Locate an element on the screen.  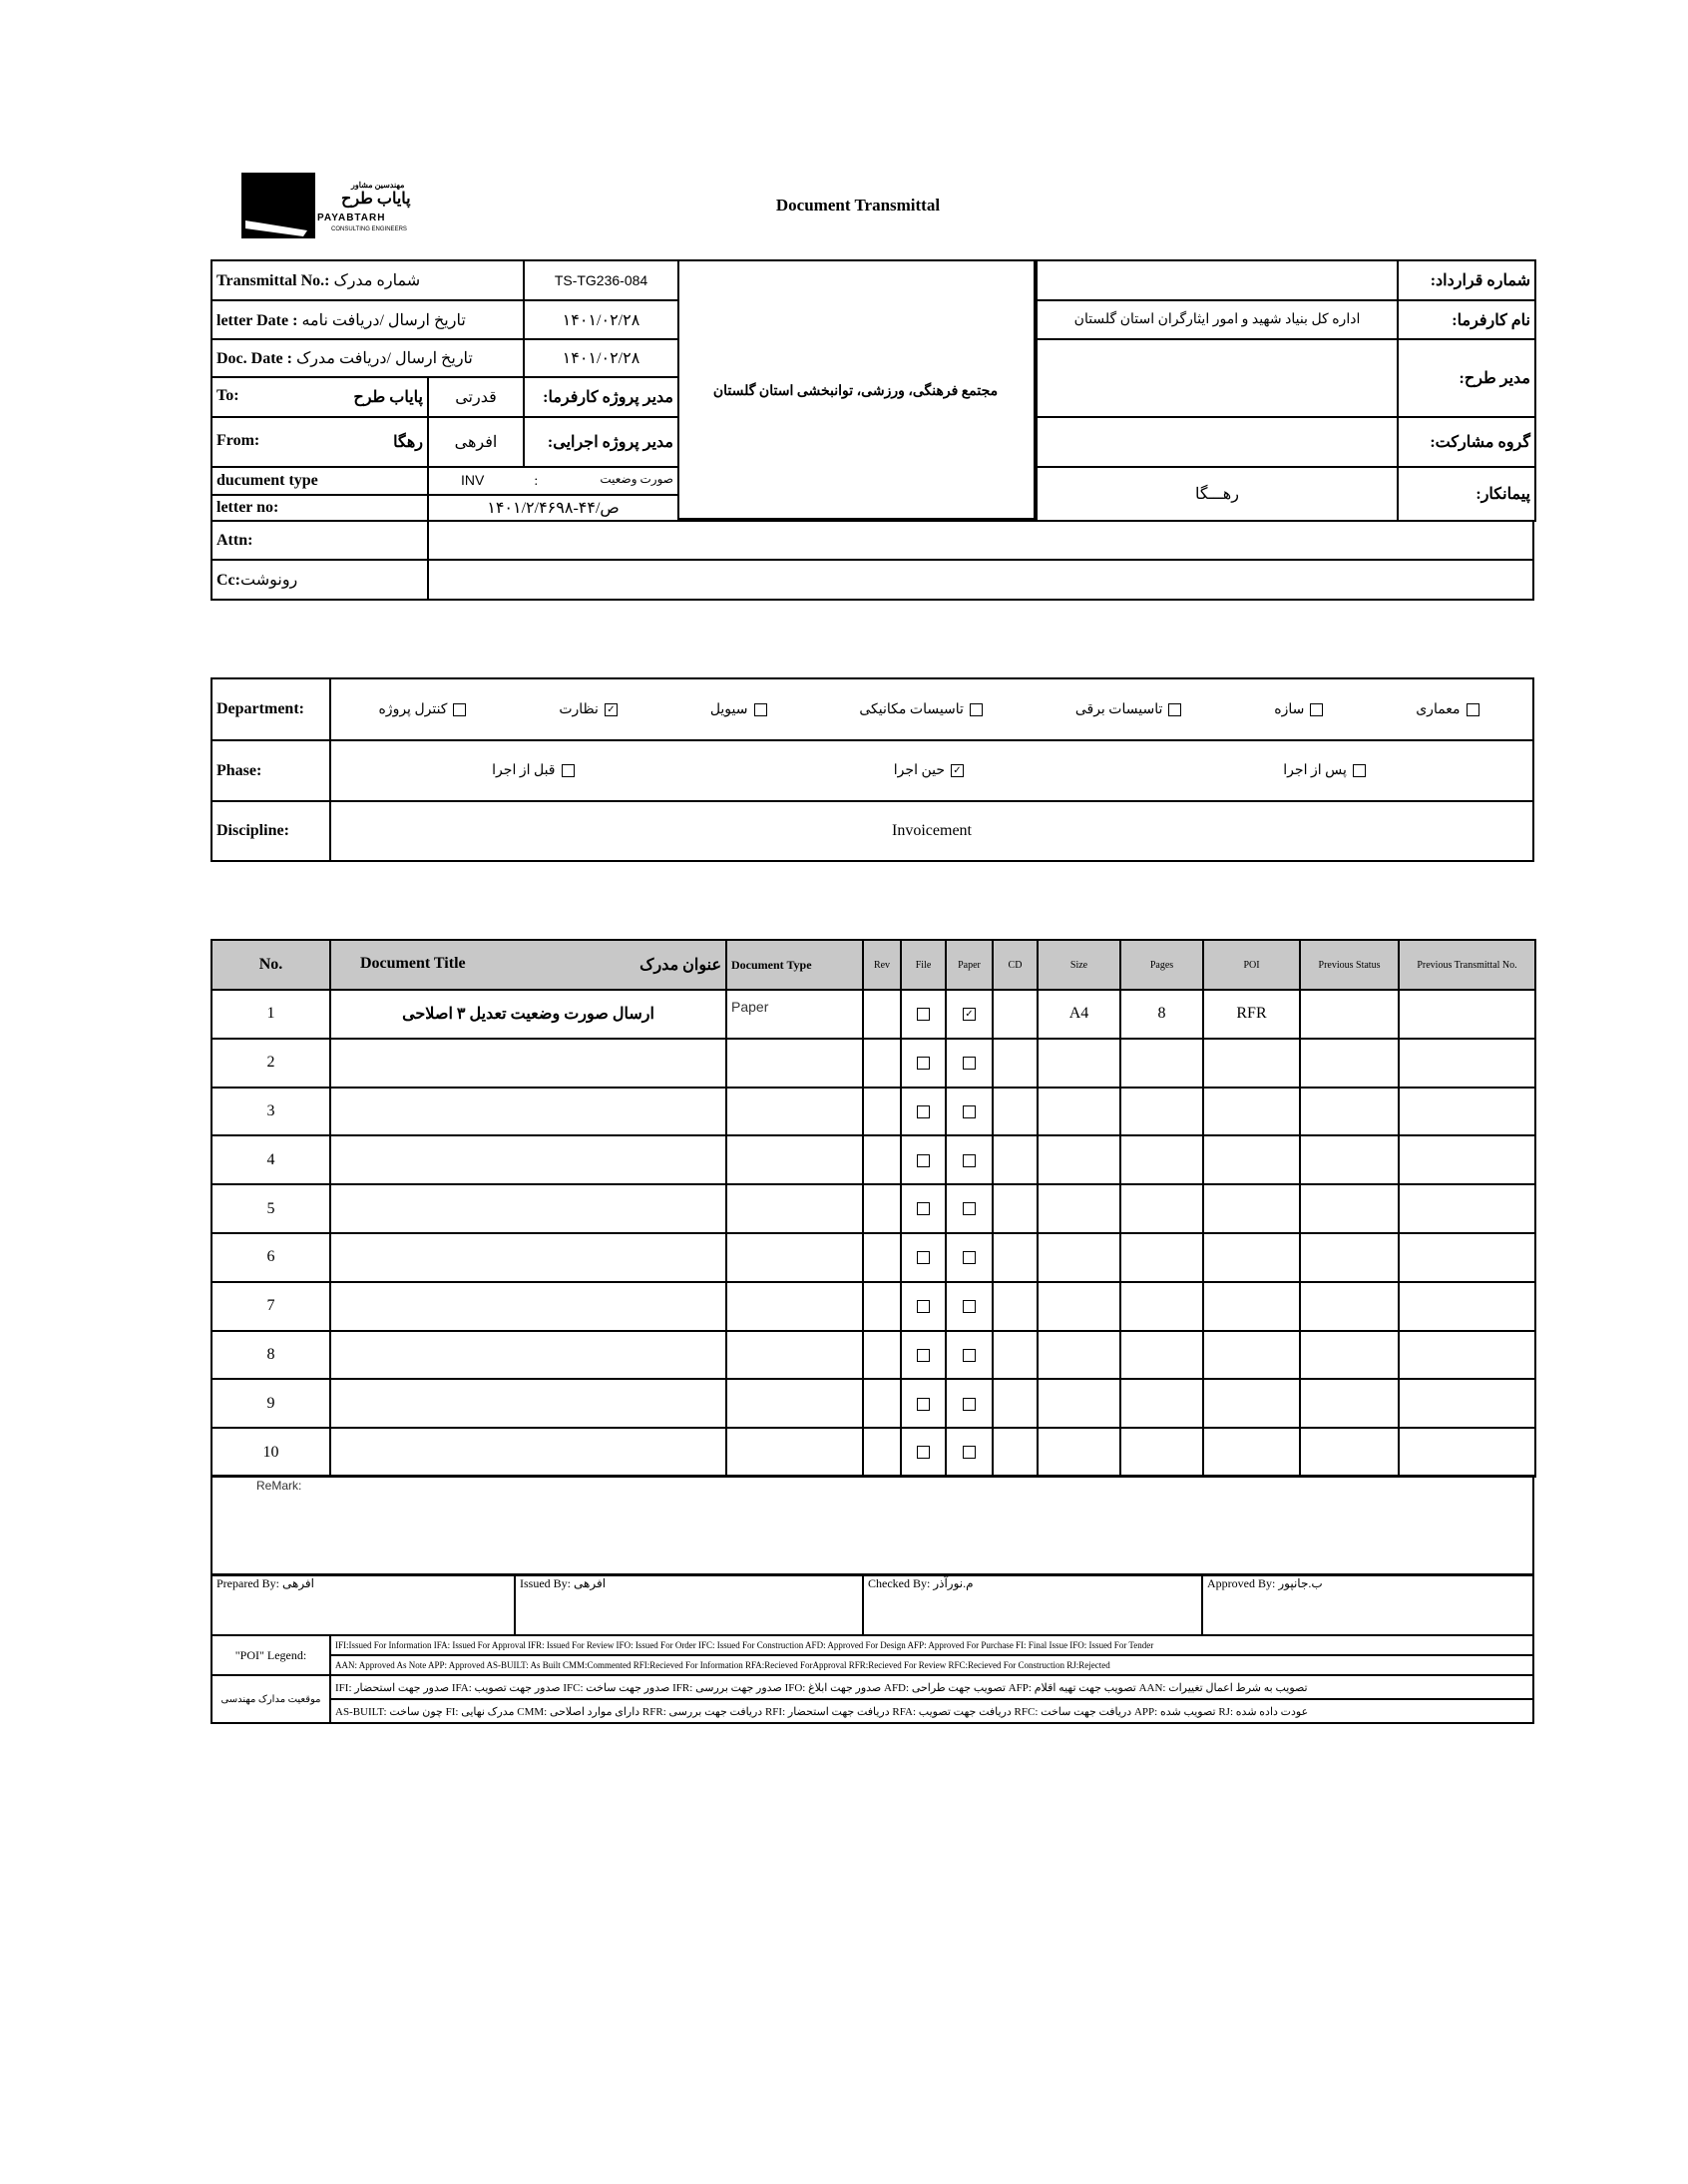
cell-no: 1 is located at coordinates (271, 1014).